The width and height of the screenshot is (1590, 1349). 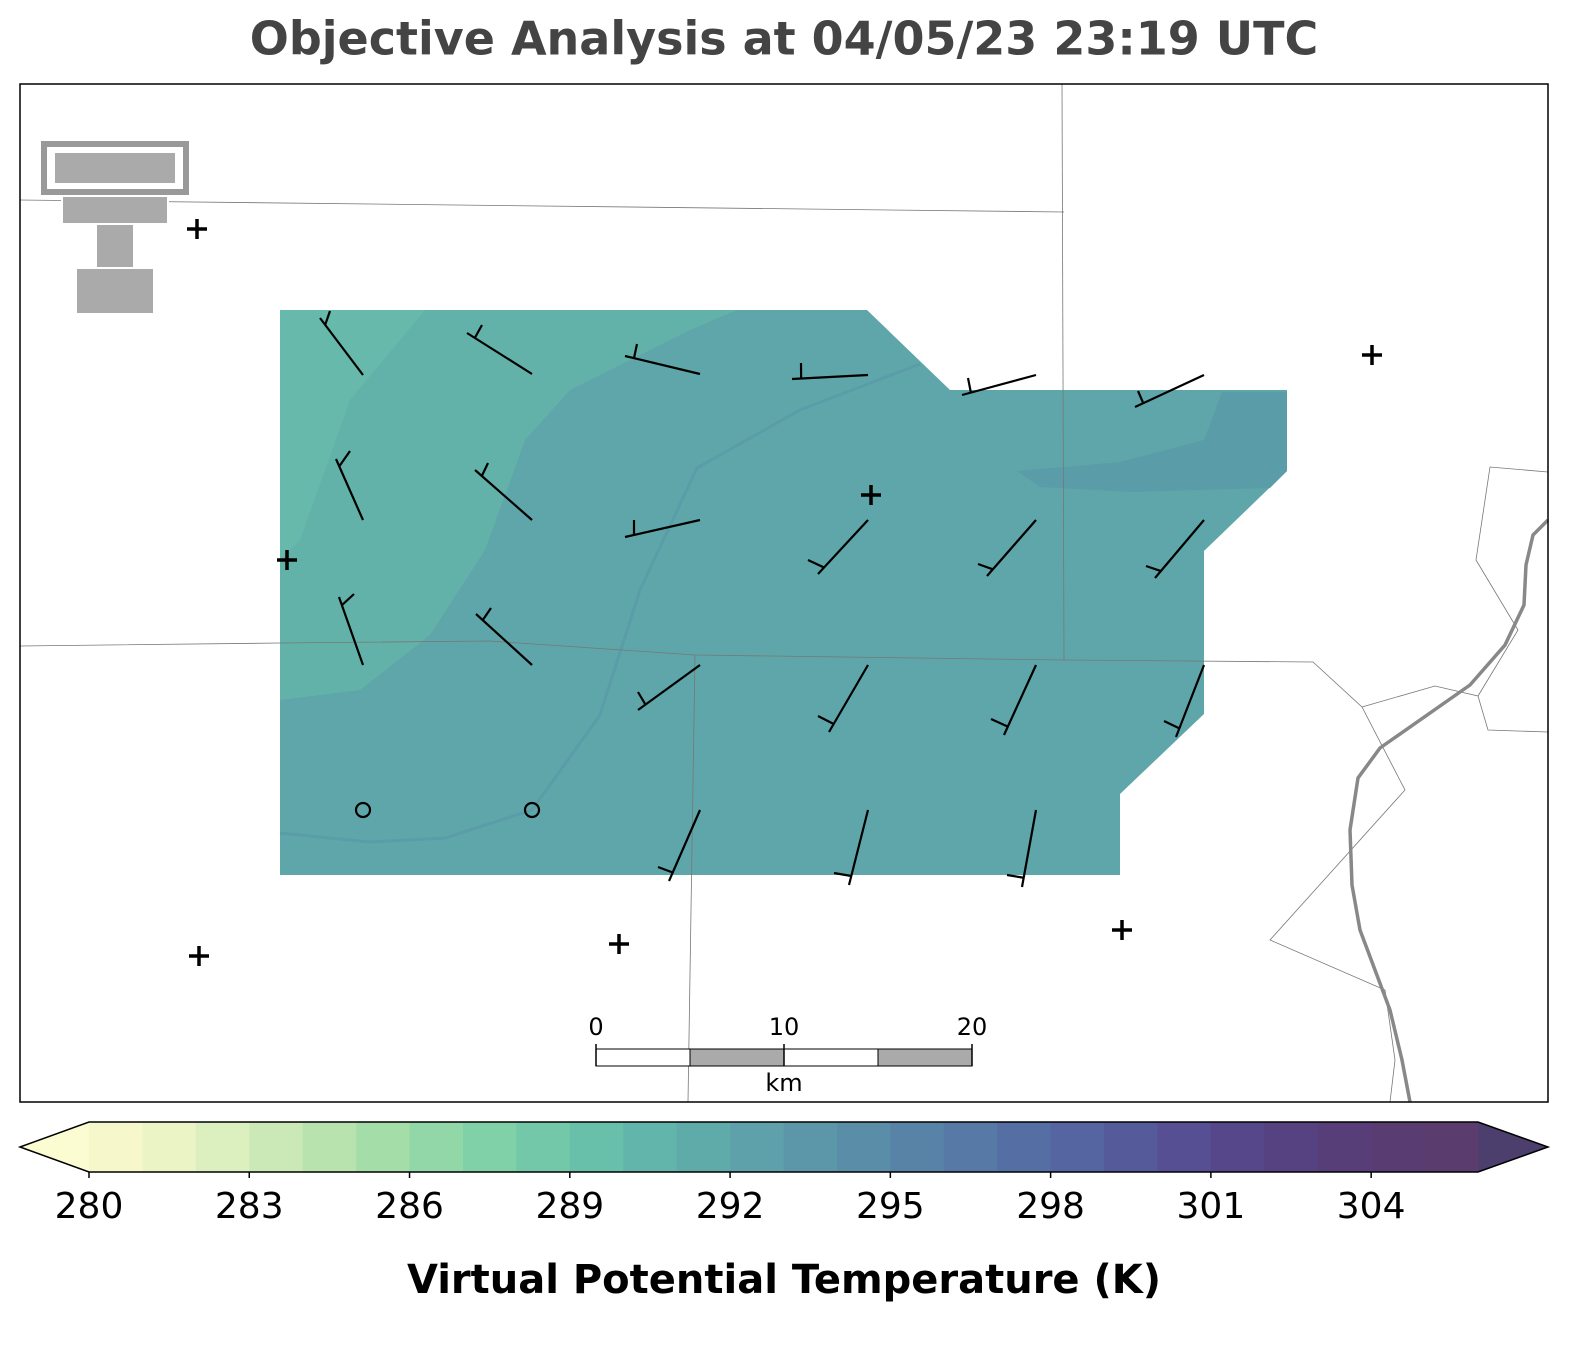 What do you see at coordinates (249, 1206) in the screenshot?
I see `colorbar-tick-label: 283` at bounding box center [249, 1206].